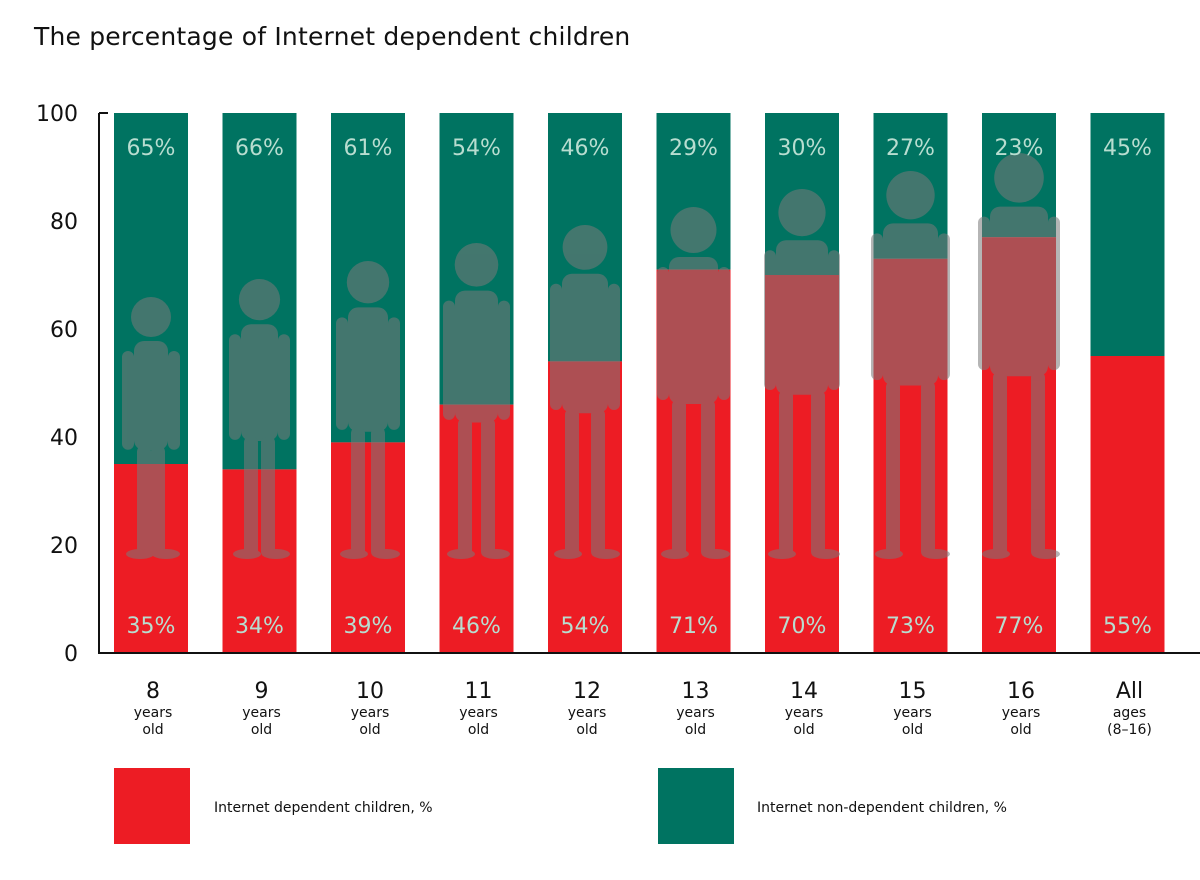 The width and height of the screenshot is (1200, 880). What do you see at coordinates (1019, 626) in the screenshot?
I see `data-label-dependent: 77%` at bounding box center [1019, 626].